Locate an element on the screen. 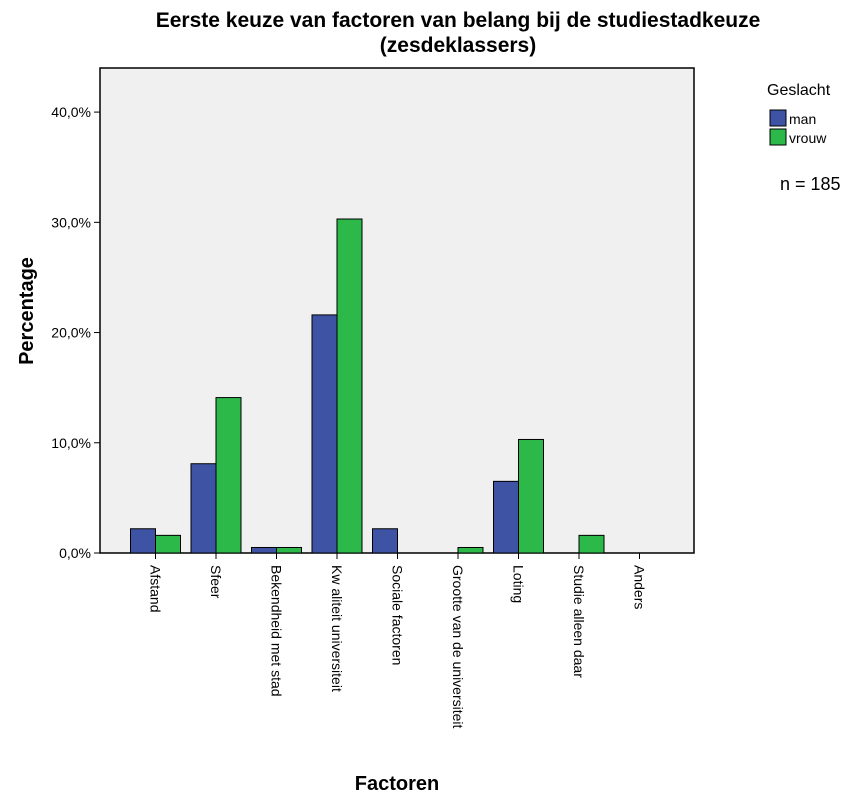  legend-label-man: man is located at coordinates (802, 119).